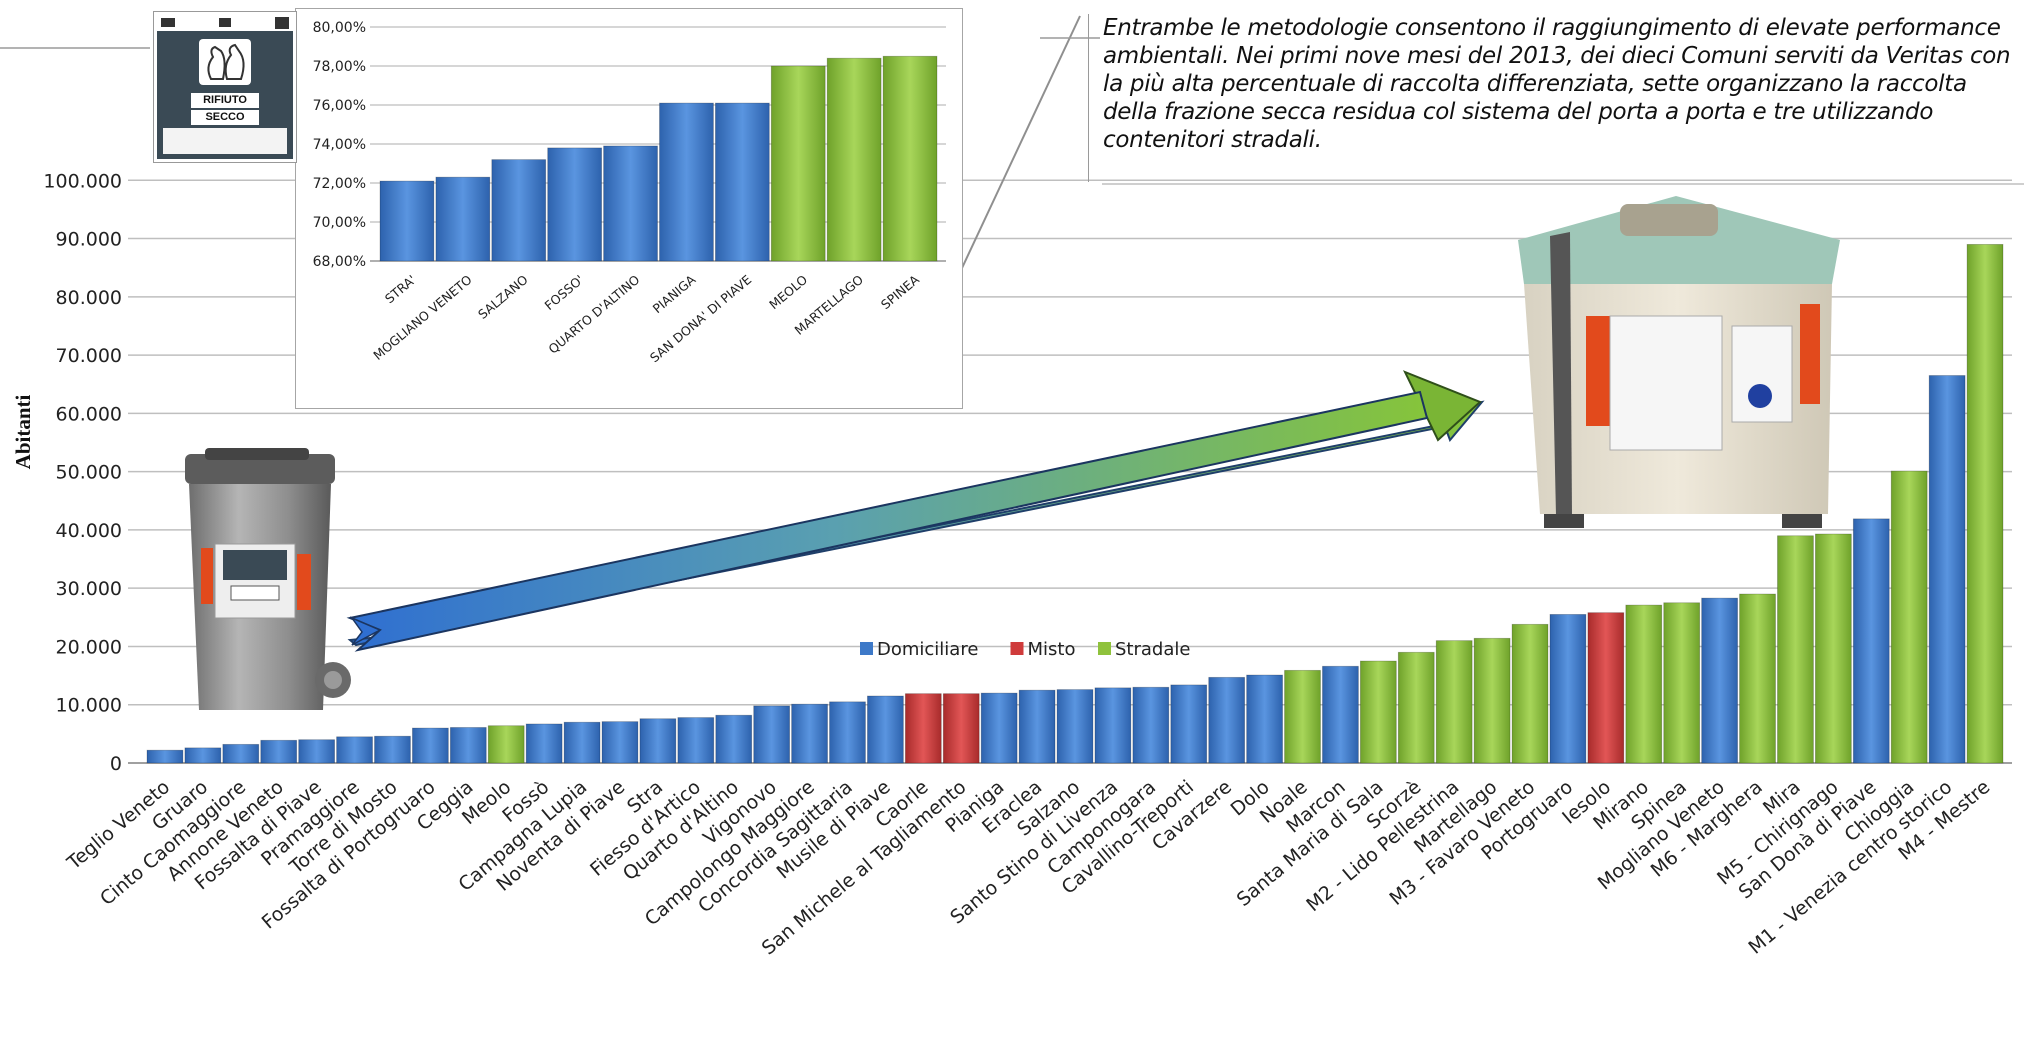 This screenshot has height=1037, width=2024. What do you see at coordinates (593, 314) in the screenshot?
I see `inset-x-tick-label: QUARTO D'ALTINO` at bounding box center [593, 314].